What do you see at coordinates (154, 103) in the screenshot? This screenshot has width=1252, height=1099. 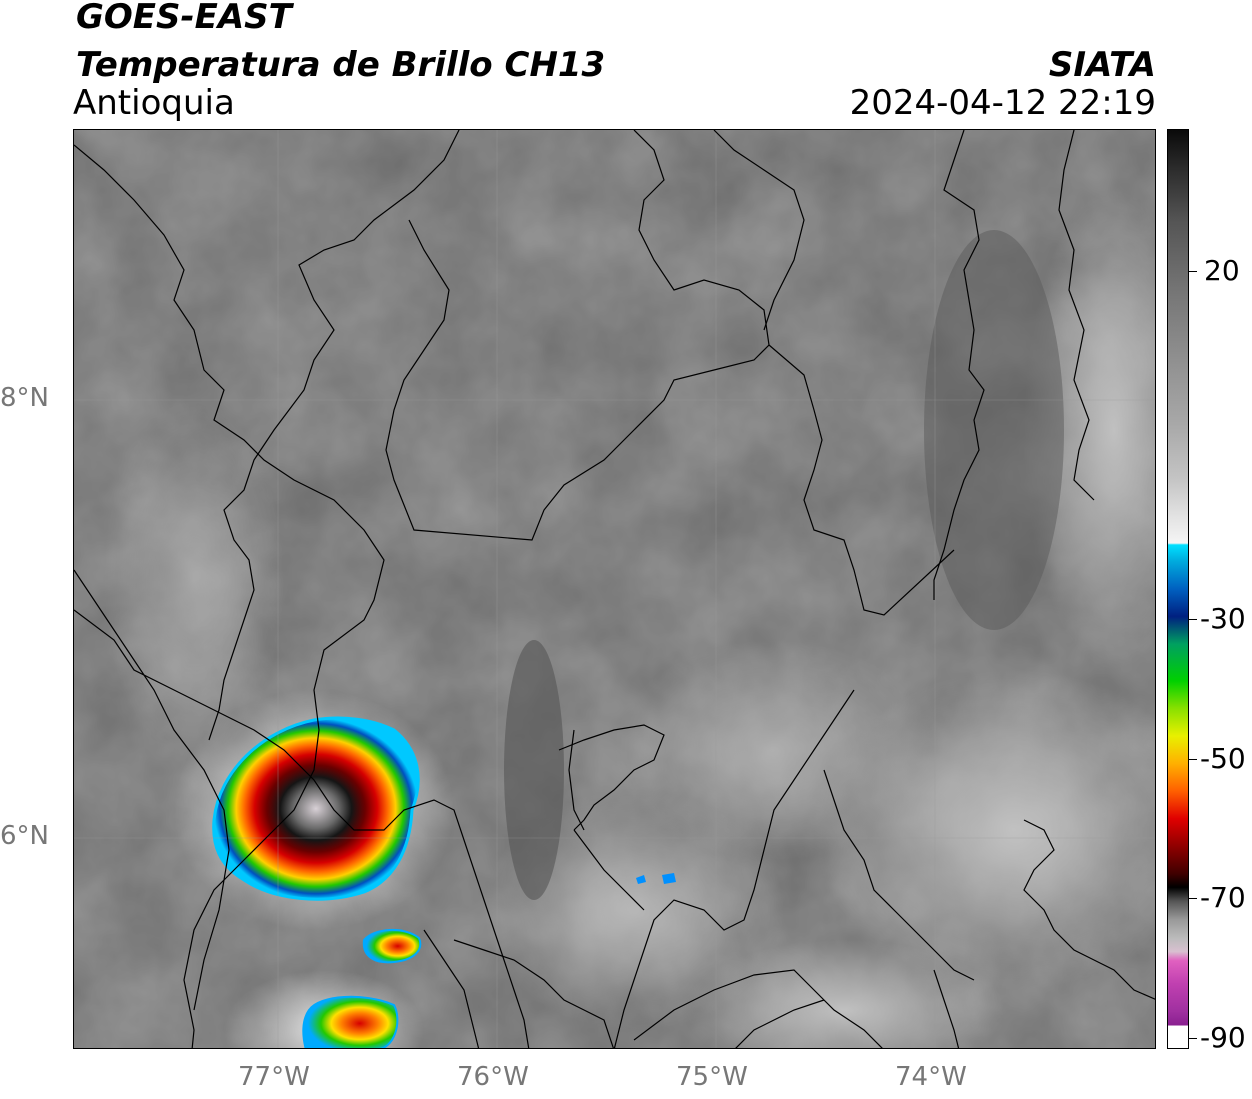 I see `region-label: Antioquia` at bounding box center [154, 103].